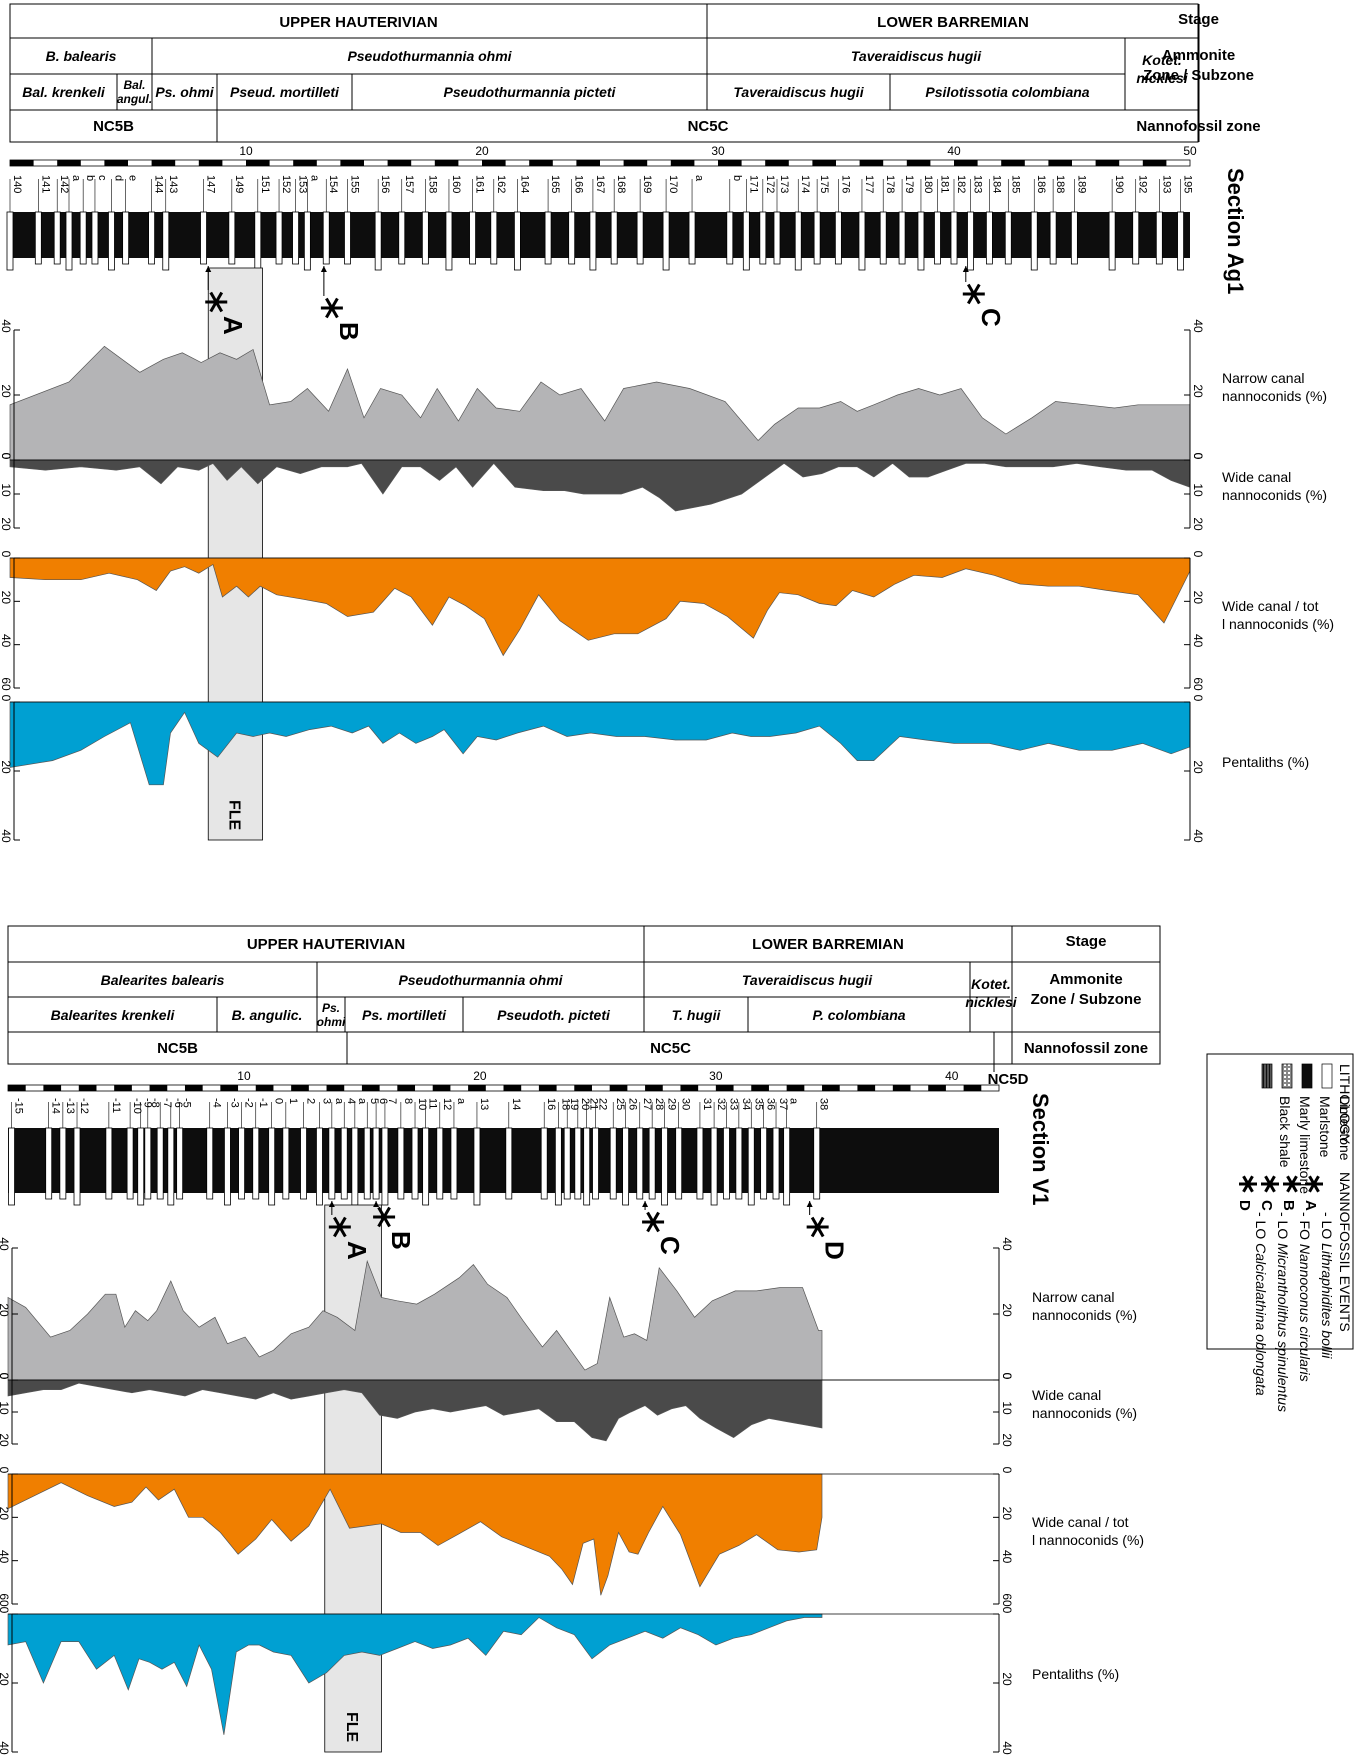  I want to click on bed-label: 38, so click(824, 1104).